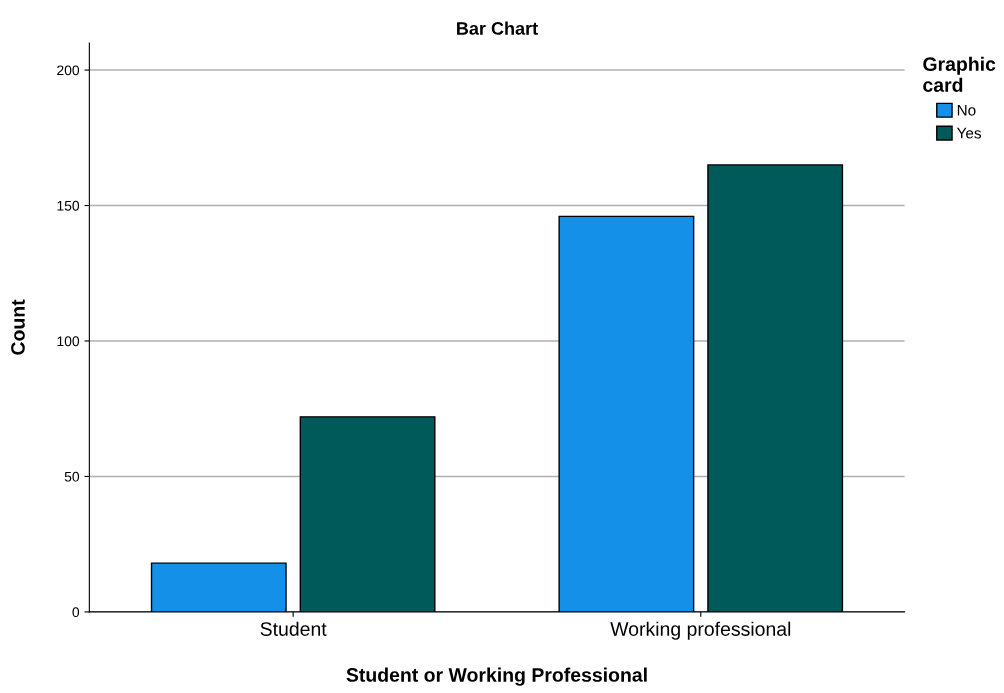 The height and width of the screenshot is (693, 1004). I want to click on x-axis-title: Student or Working Professional, so click(496, 676).